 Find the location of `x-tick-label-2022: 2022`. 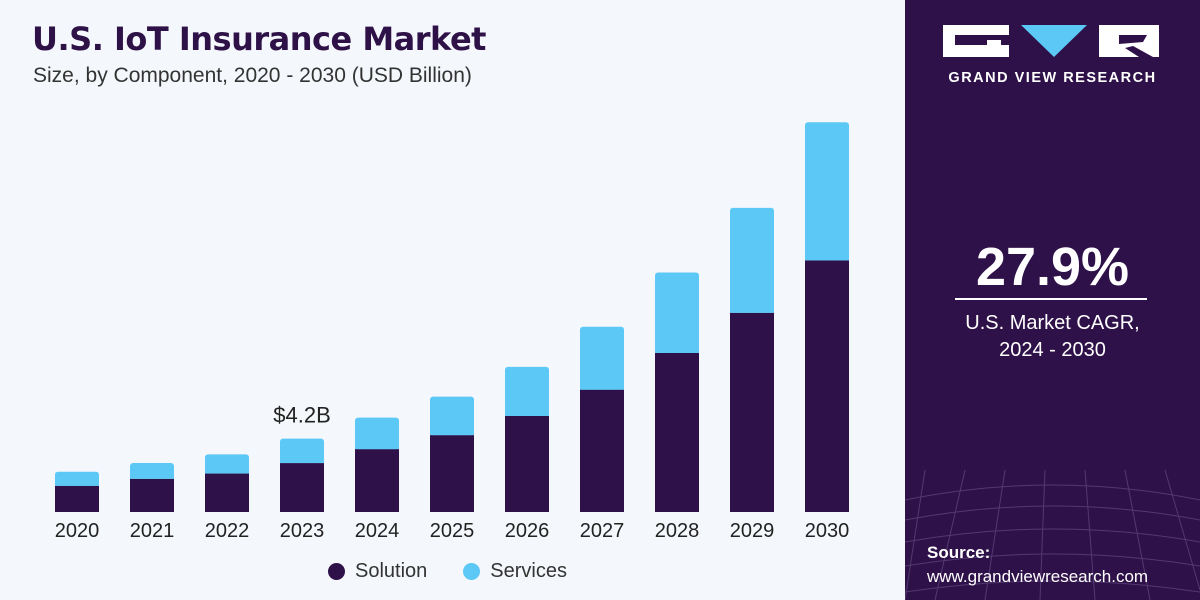

x-tick-label-2022: 2022 is located at coordinates (227, 531).